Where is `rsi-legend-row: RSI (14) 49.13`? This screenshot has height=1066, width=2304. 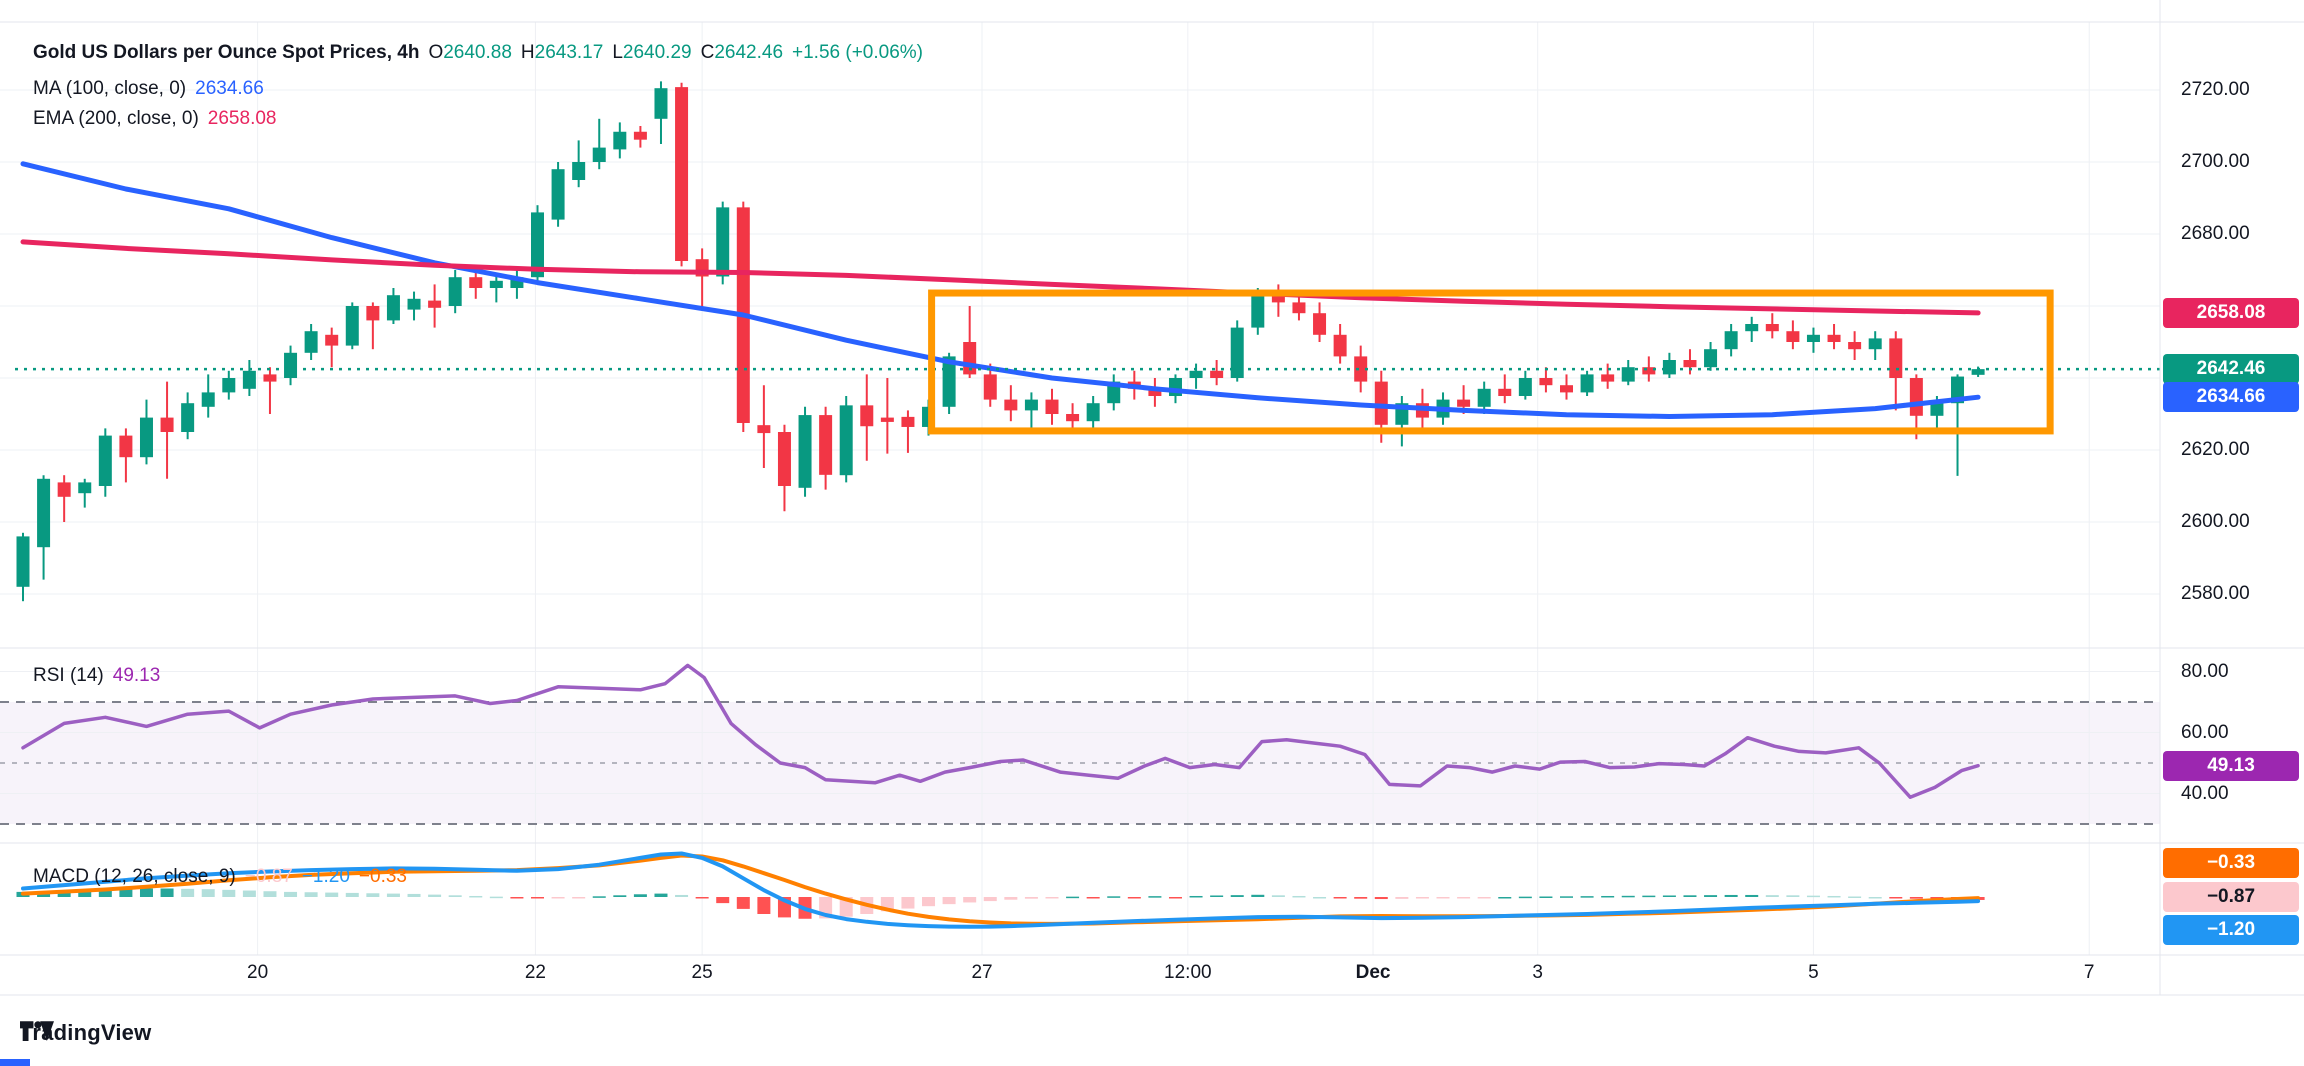 rsi-legend-row: RSI (14) 49.13 is located at coordinates (96, 676).